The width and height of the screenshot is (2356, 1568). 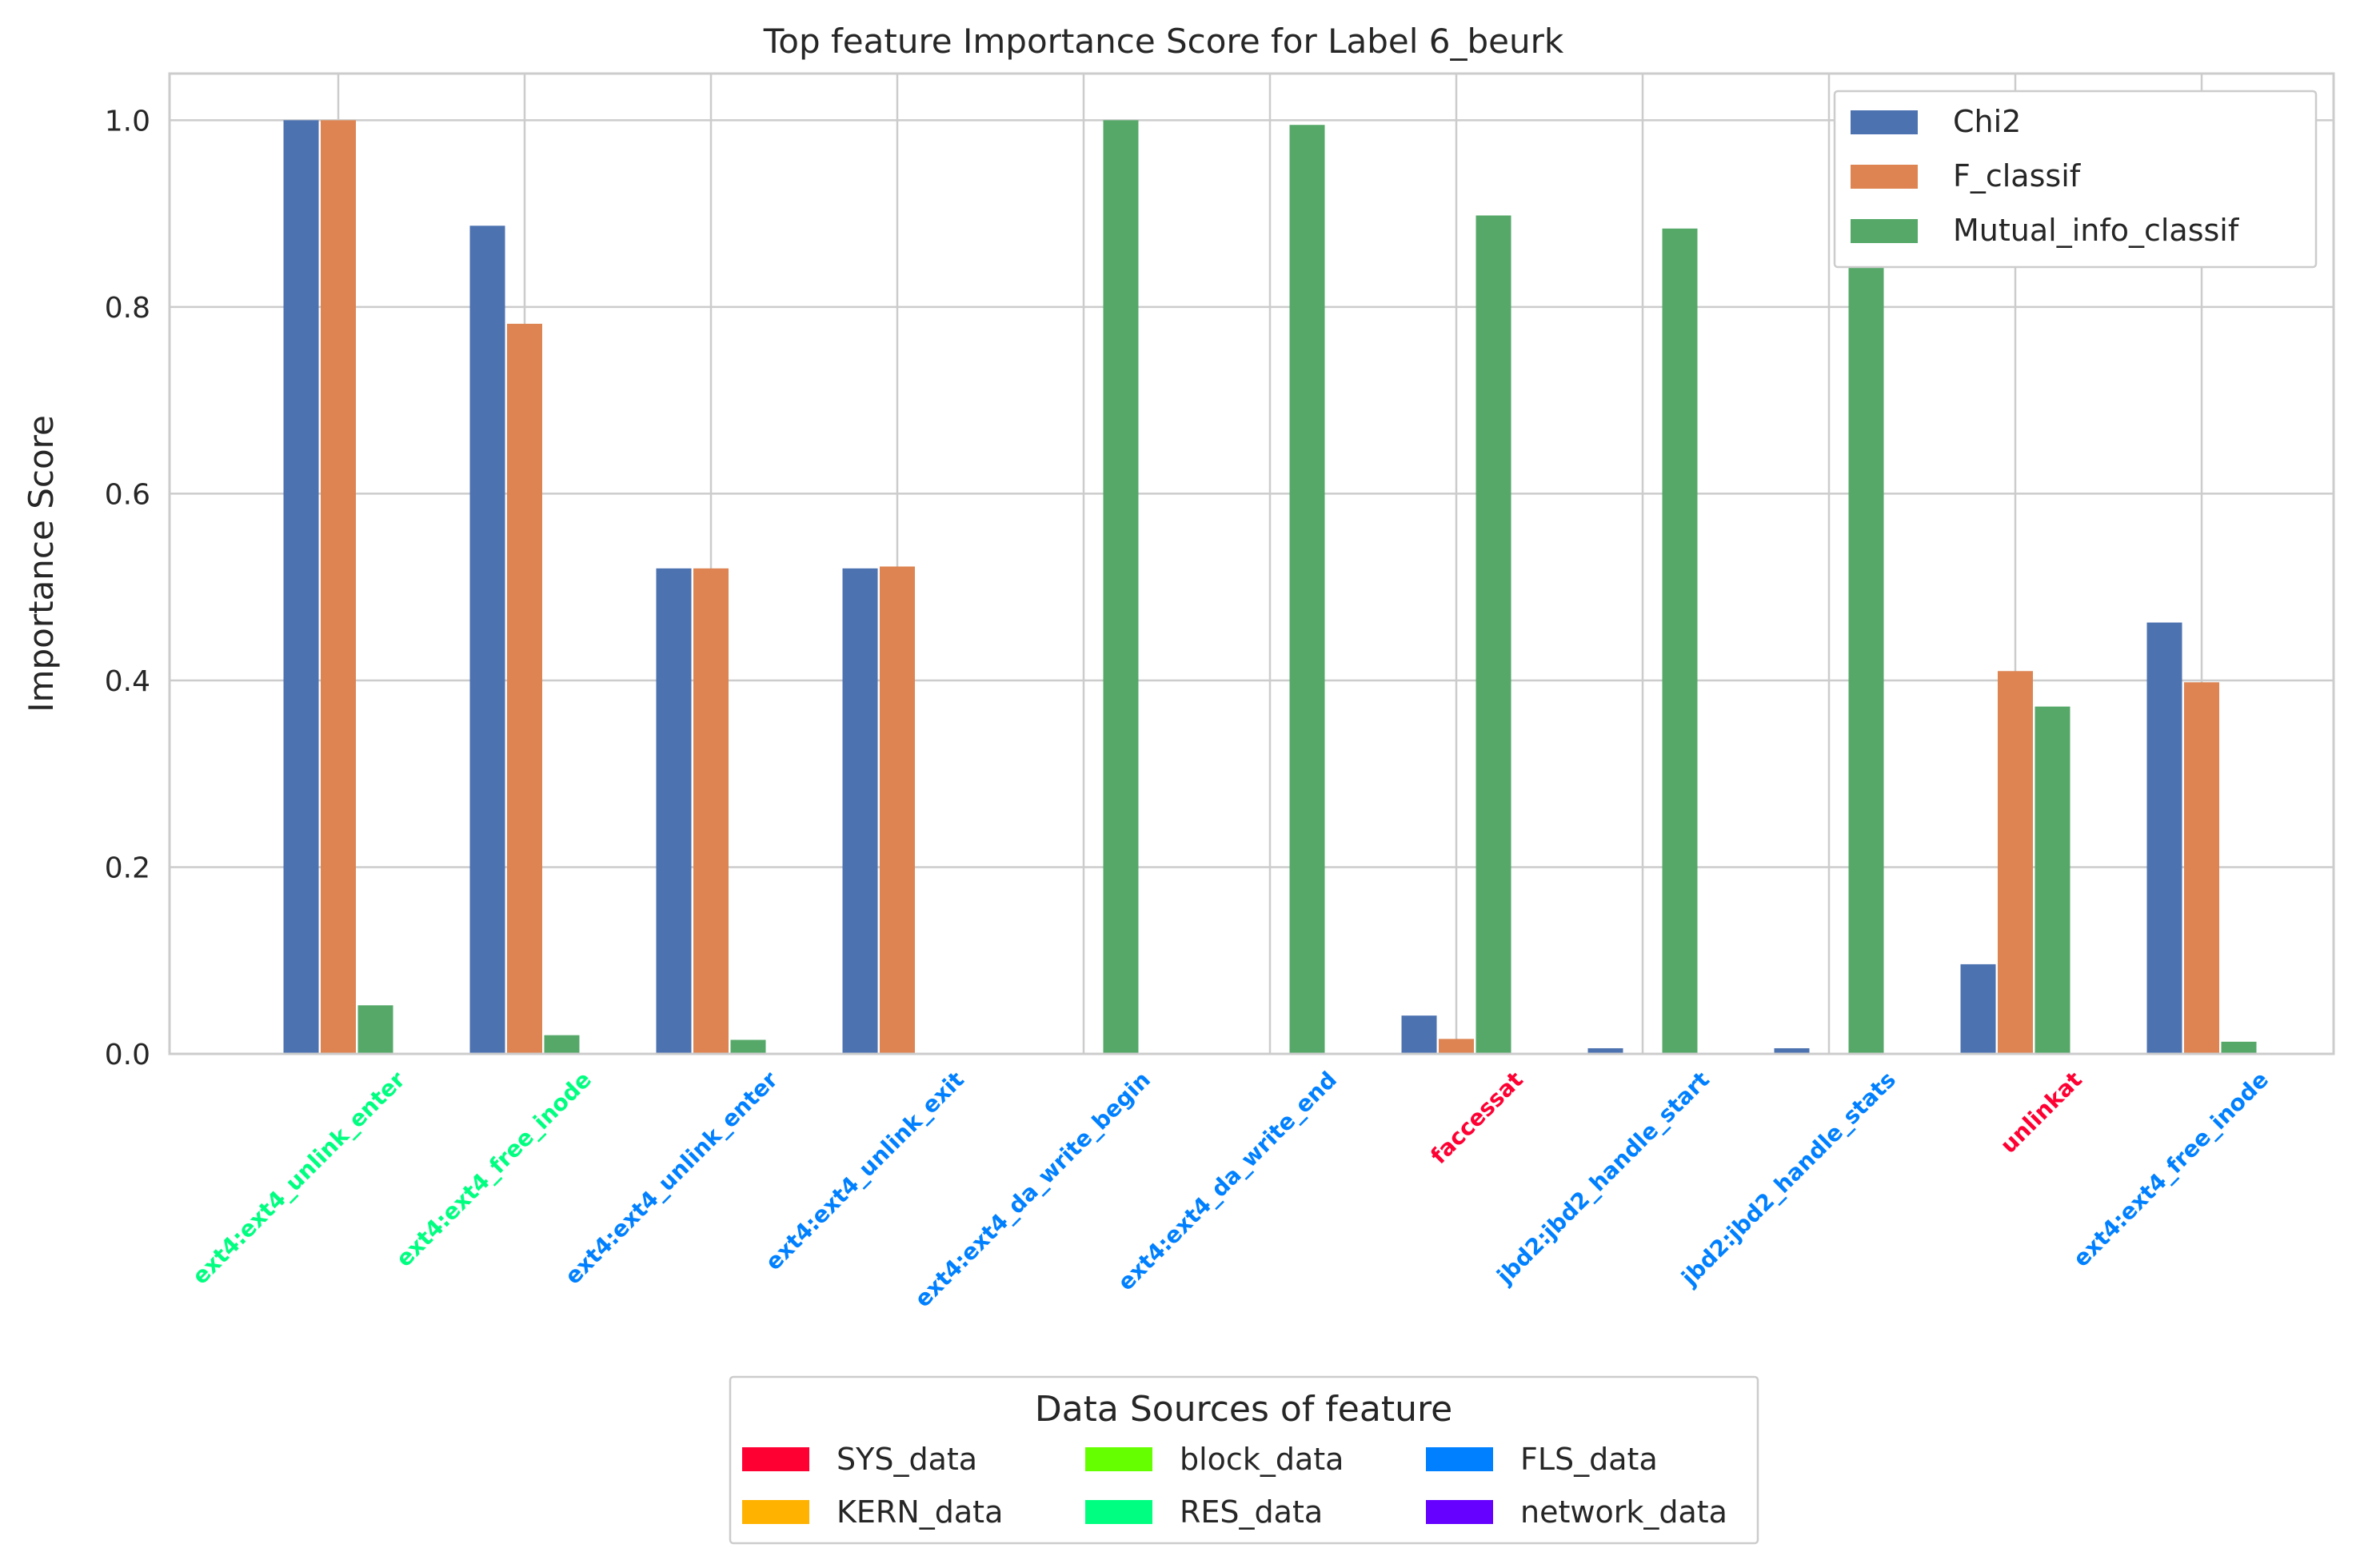 What do you see at coordinates (907, 1459) in the screenshot?
I see `data-source-label: SYS_data` at bounding box center [907, 1459].